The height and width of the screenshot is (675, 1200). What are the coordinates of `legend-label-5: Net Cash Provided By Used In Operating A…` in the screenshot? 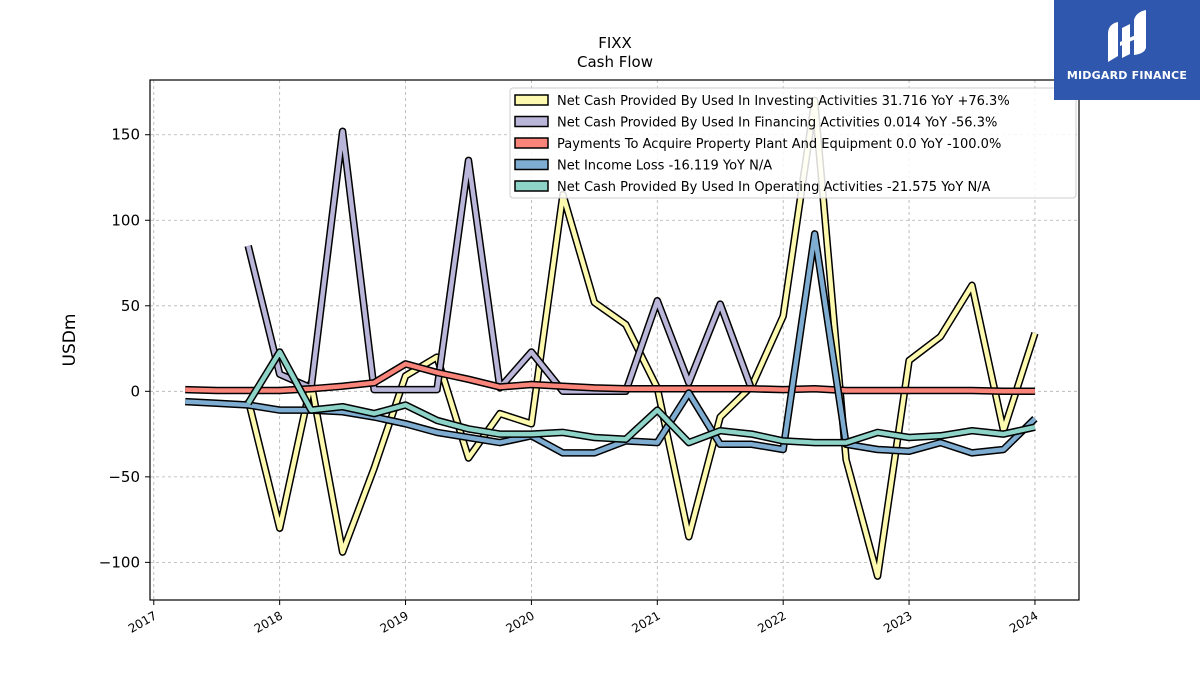 It's located at (774, 187).